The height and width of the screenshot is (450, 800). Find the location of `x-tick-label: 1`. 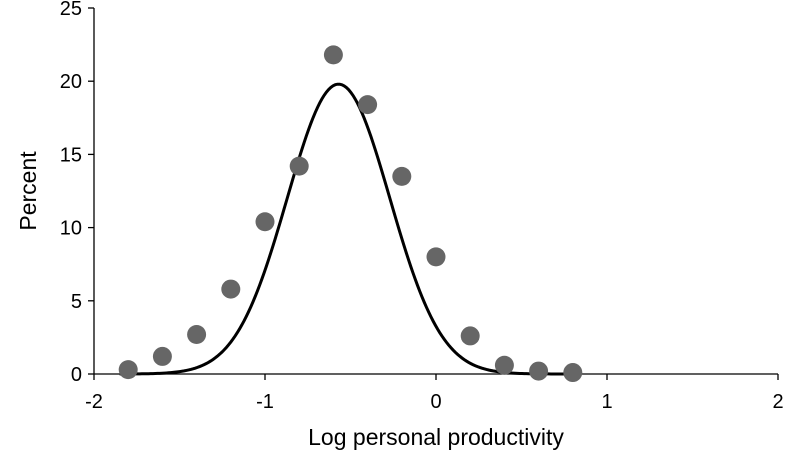

x-tick-label: 1 is located at coordinates (606, 402).